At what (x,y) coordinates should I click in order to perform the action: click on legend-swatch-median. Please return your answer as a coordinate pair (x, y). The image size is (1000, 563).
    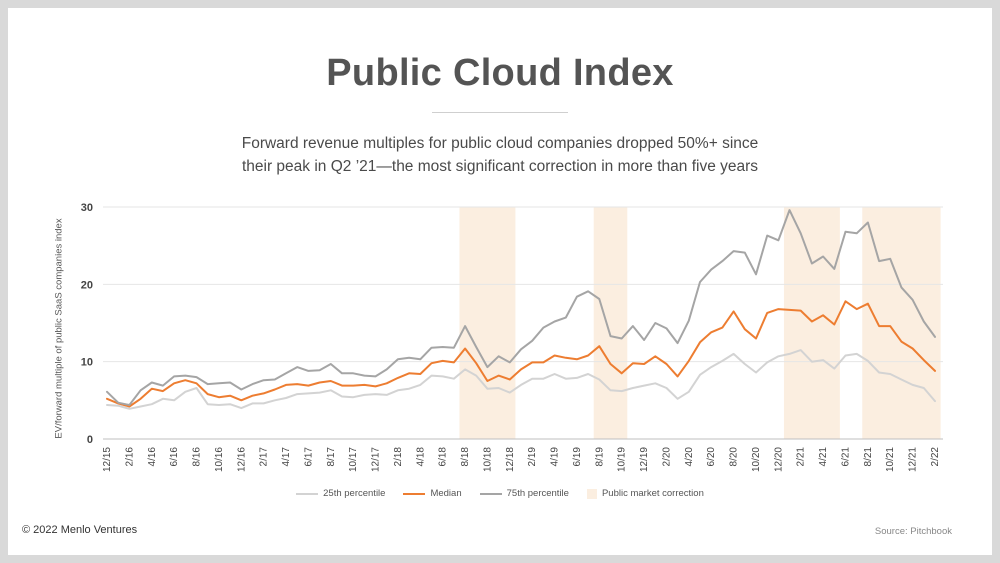
    Looking at the image, I should click on (414, 493).